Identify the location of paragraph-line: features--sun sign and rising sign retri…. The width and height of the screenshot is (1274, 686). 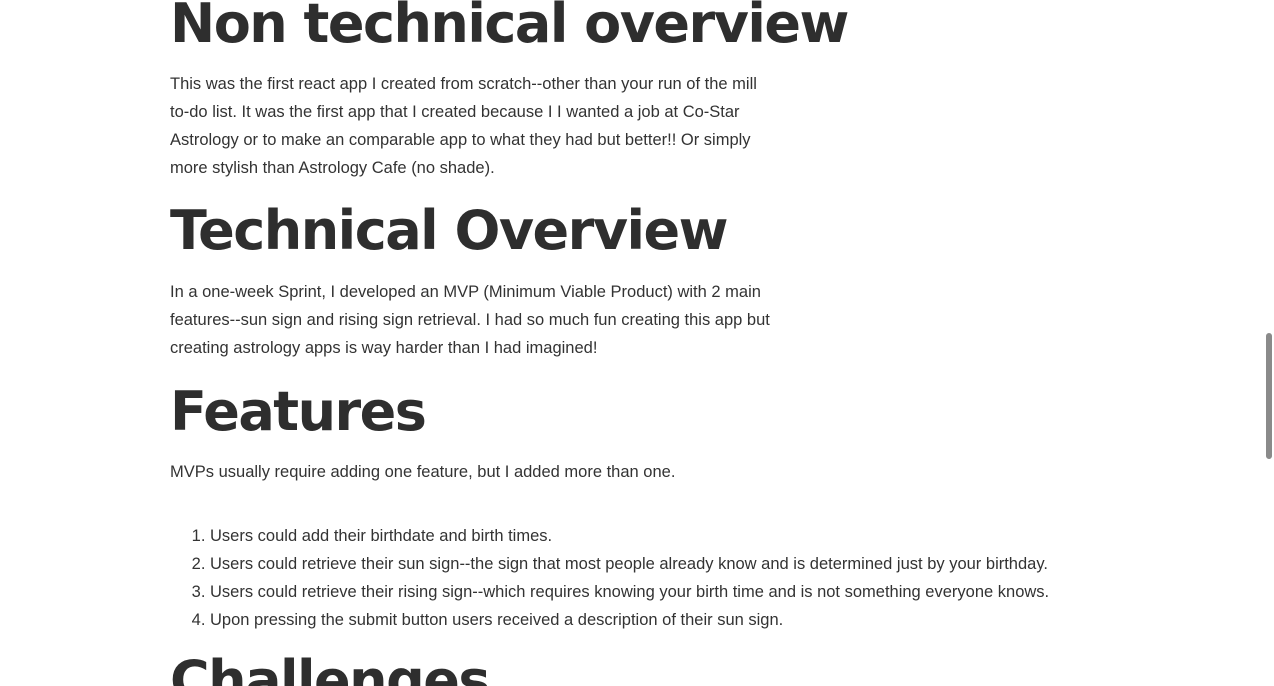
(470, 320).